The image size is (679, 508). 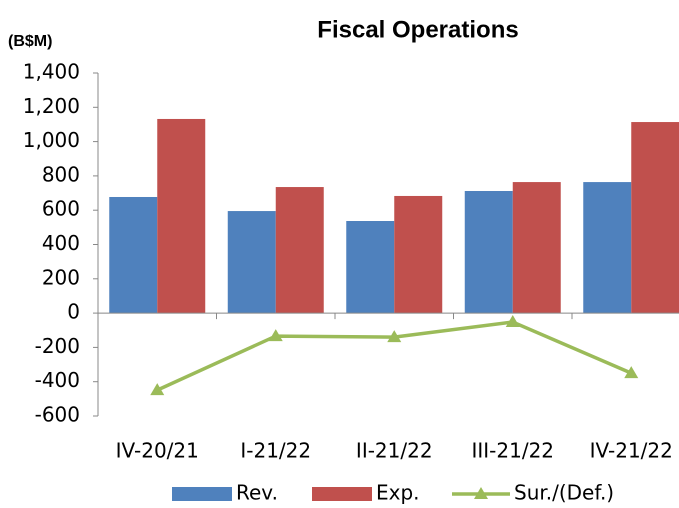 I want to click on y-tick-label: 600, so click(x=61, y=209).